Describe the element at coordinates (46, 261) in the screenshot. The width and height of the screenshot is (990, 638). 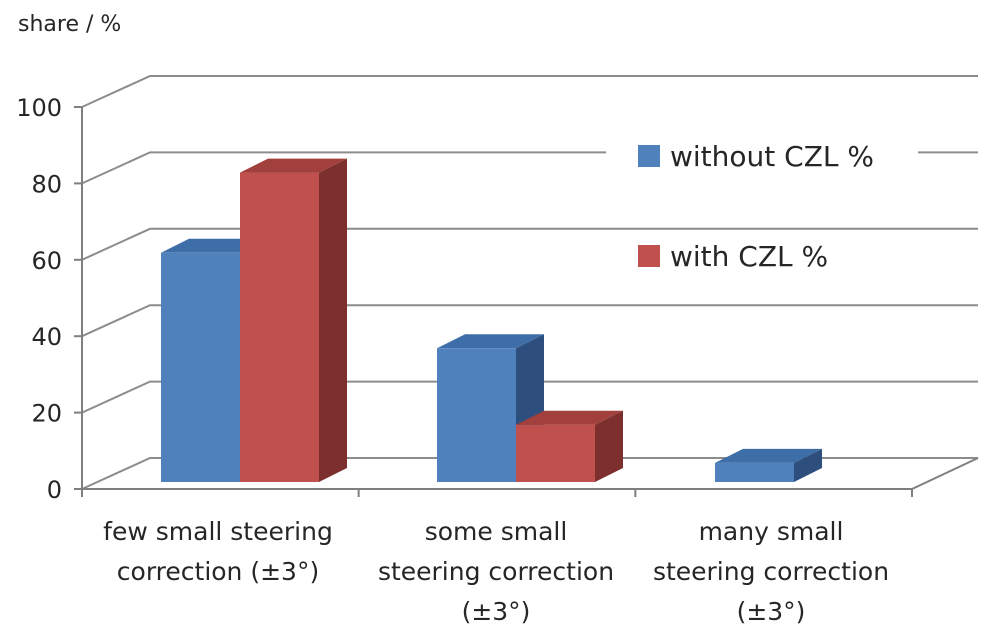
I see `y-tick-label: 60` at that location.